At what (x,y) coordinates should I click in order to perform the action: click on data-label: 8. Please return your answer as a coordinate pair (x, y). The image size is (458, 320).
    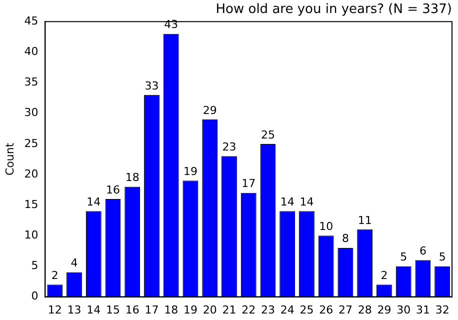
    Looking at the image, I should click on (345, 239).